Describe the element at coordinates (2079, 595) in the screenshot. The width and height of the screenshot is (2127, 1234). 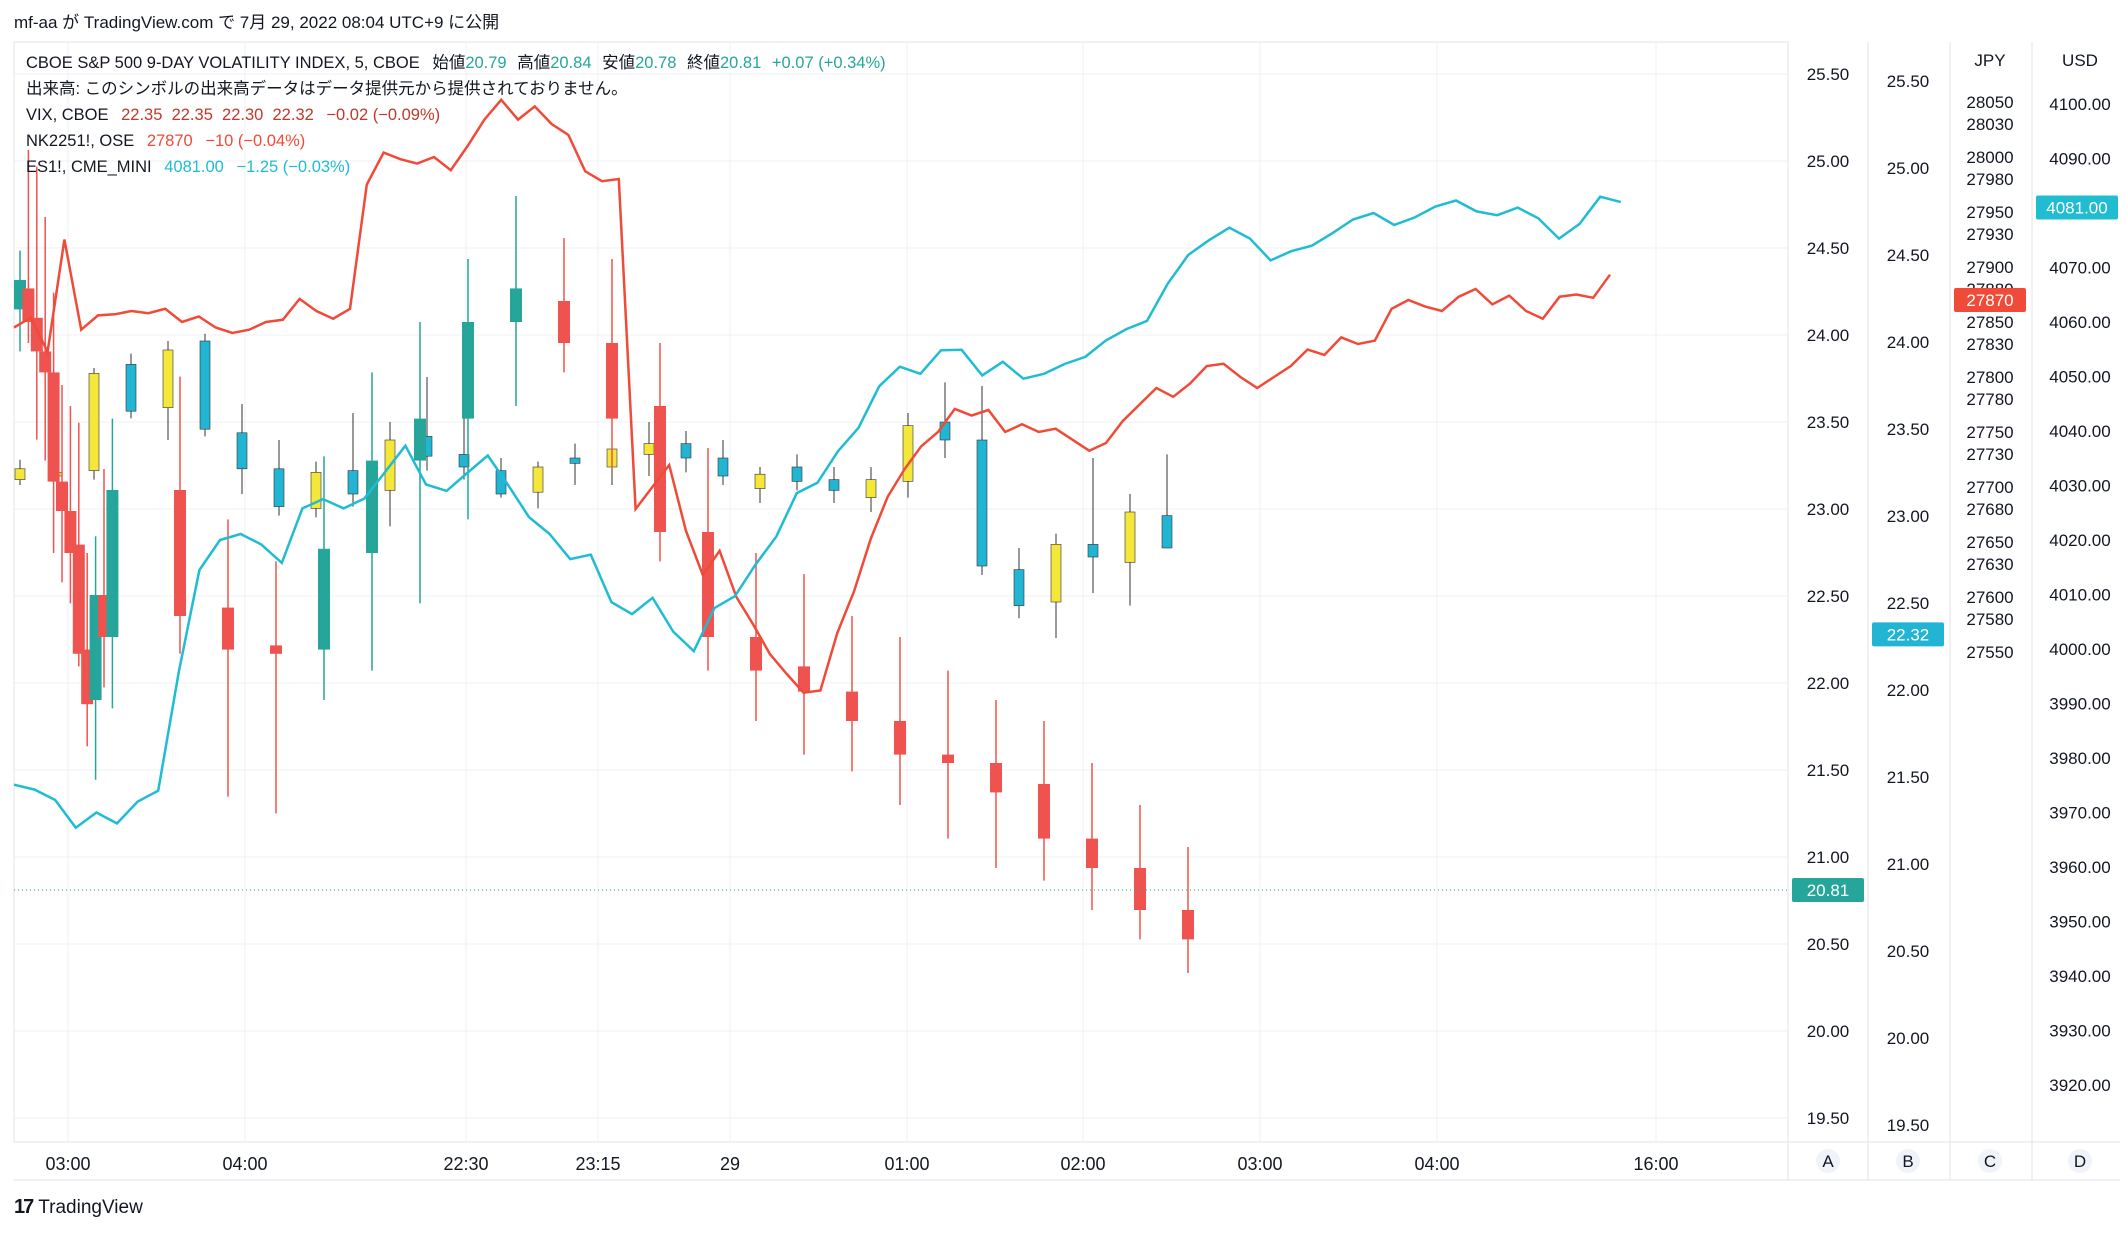
I see `axis-d-tick: 4010.00` at that location.